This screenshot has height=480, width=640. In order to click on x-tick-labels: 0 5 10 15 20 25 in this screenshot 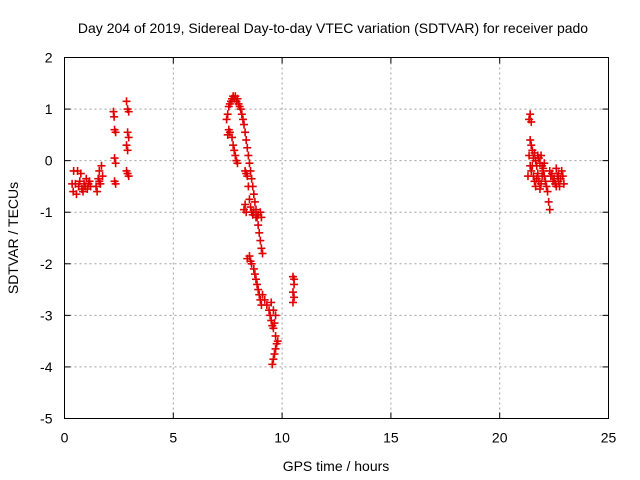, I will do `click(339, 438)`.